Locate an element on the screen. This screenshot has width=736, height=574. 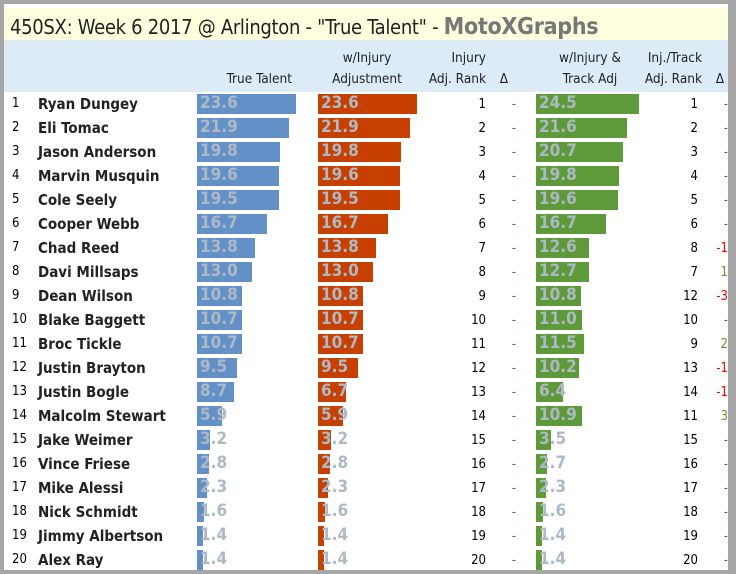
track-adjusted-value: 21.6 is located at coordinates (558, 127).